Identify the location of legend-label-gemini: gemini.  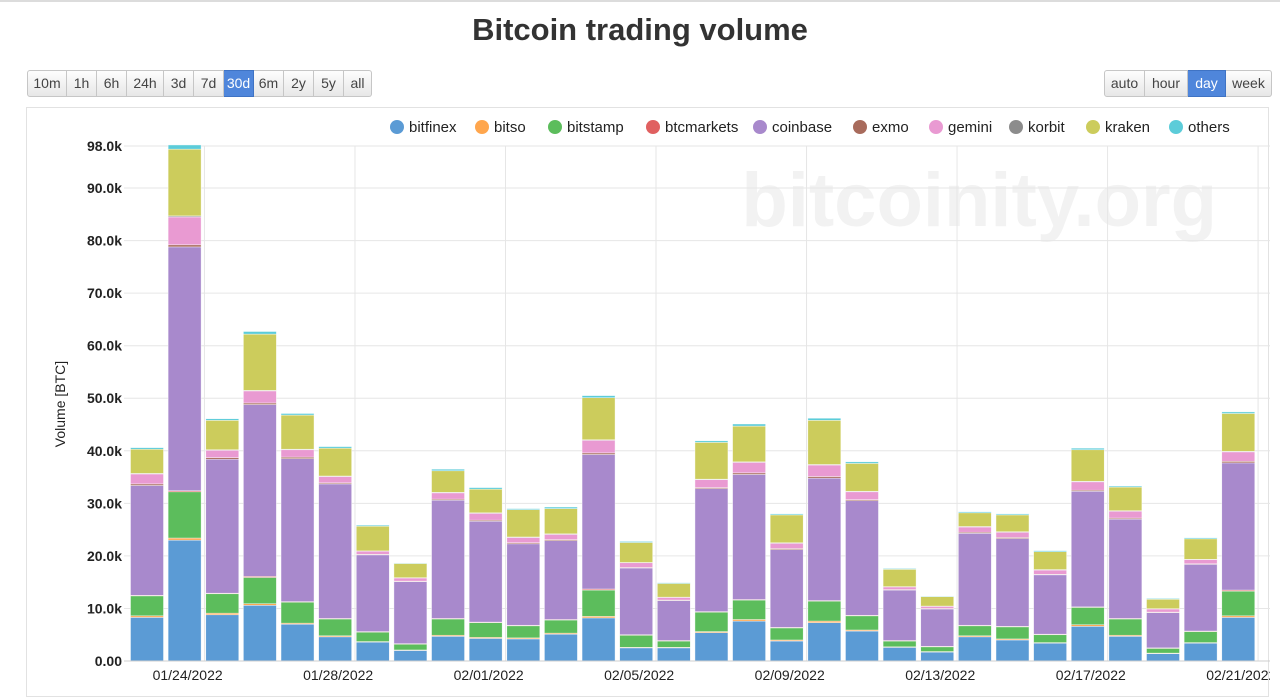
(970, 127).